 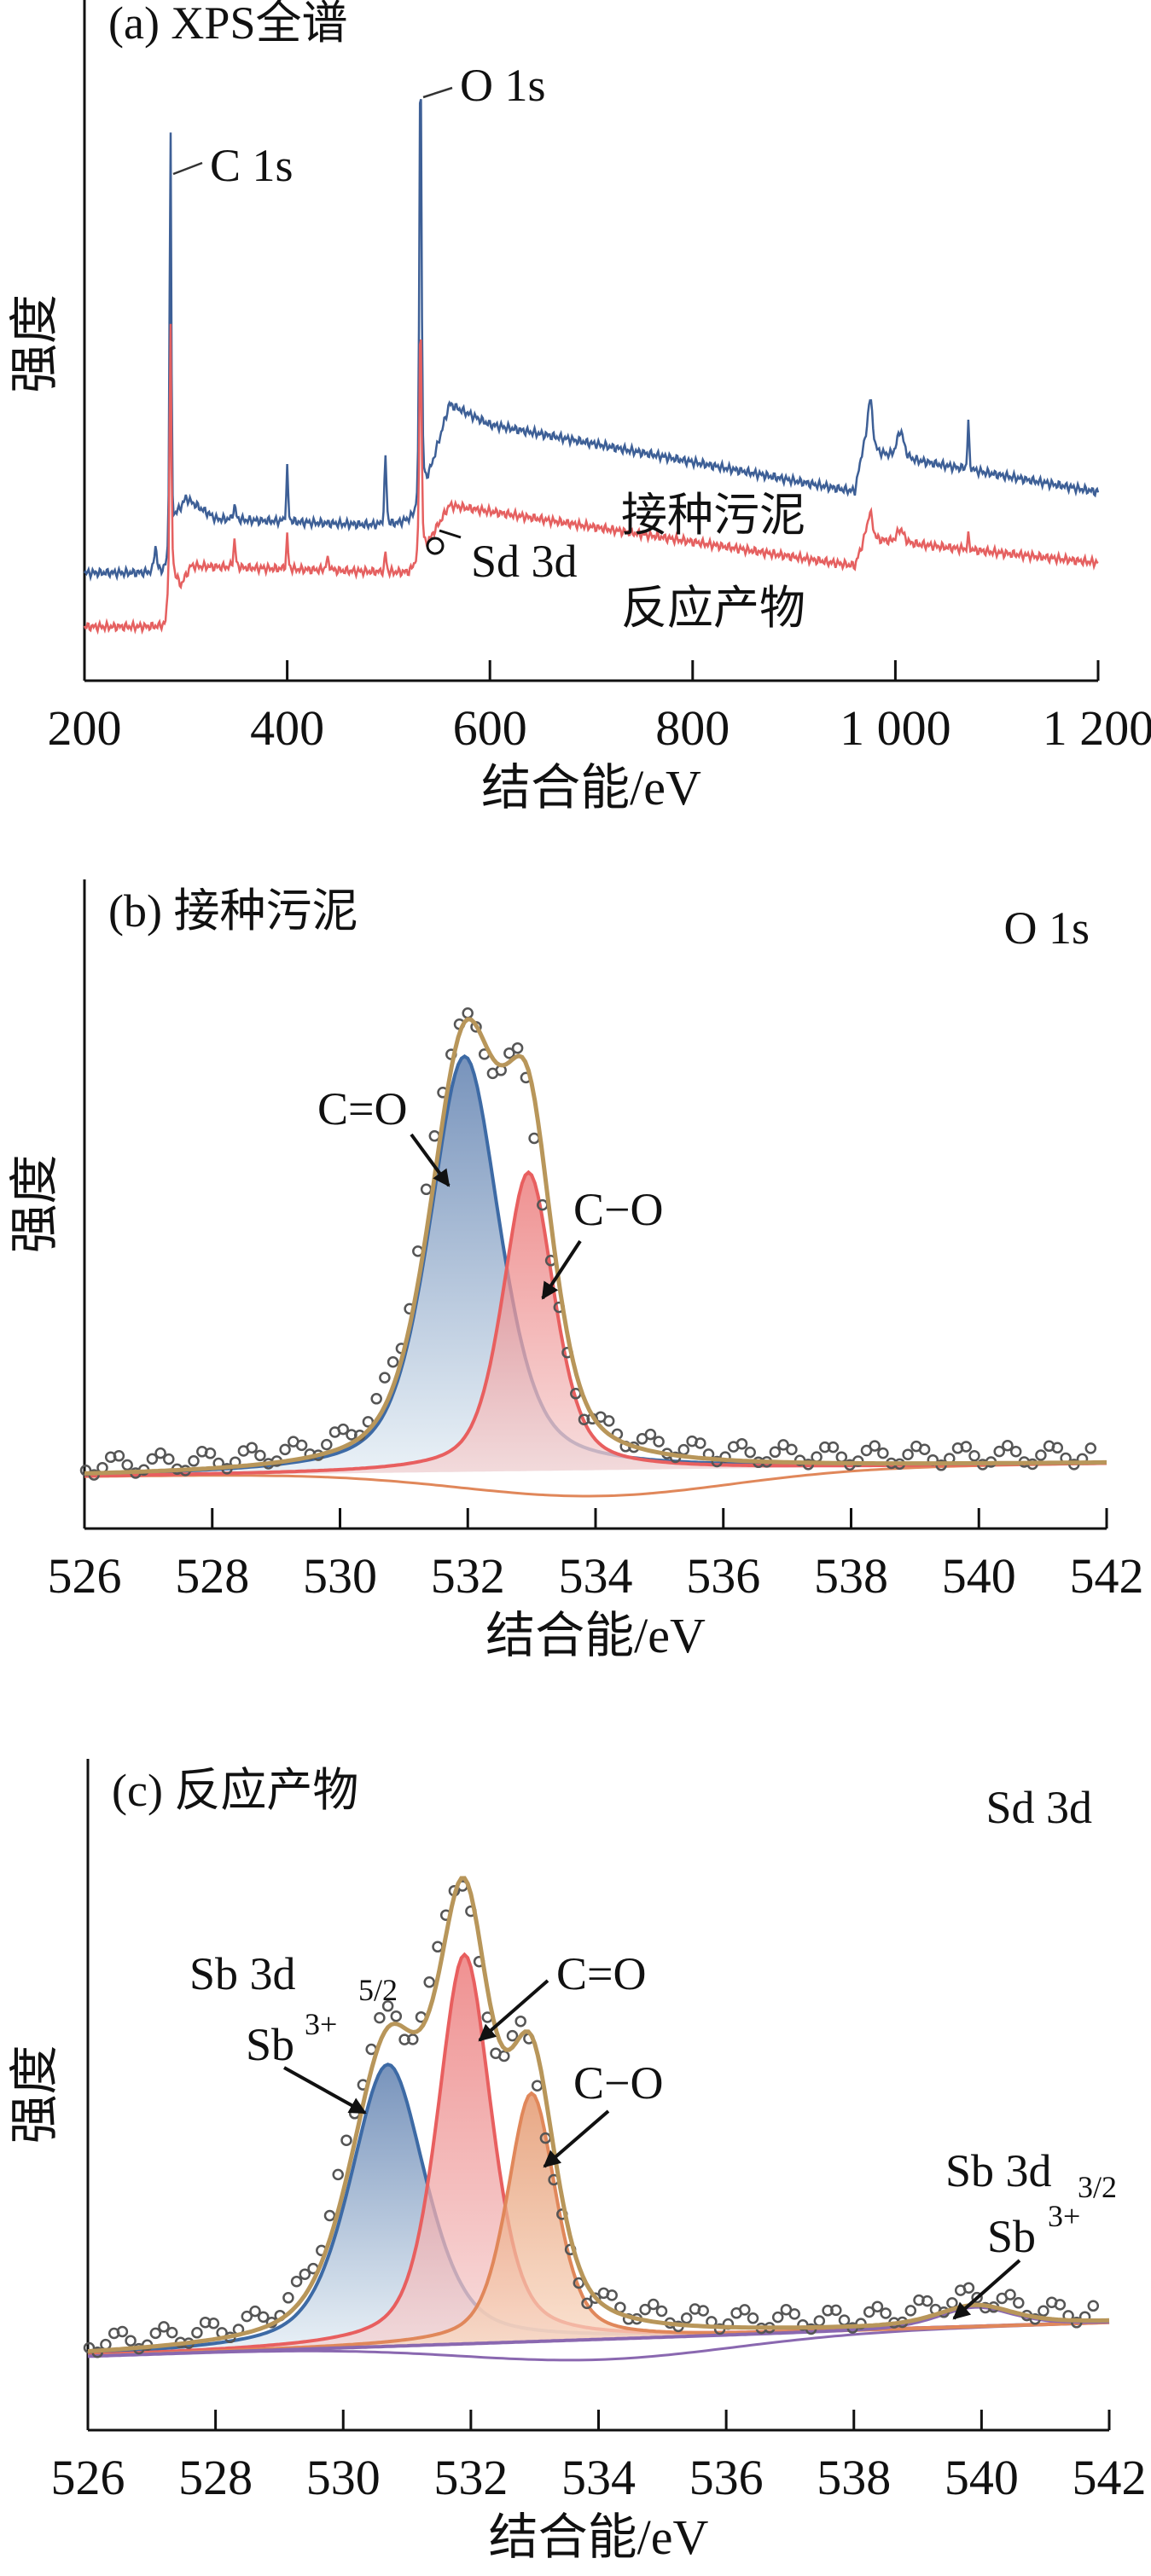 What do you see at coordinates (601, 1973) in the screenshot?
I see `c-double-o-label: C=O` at bounding box center [601, 1973].